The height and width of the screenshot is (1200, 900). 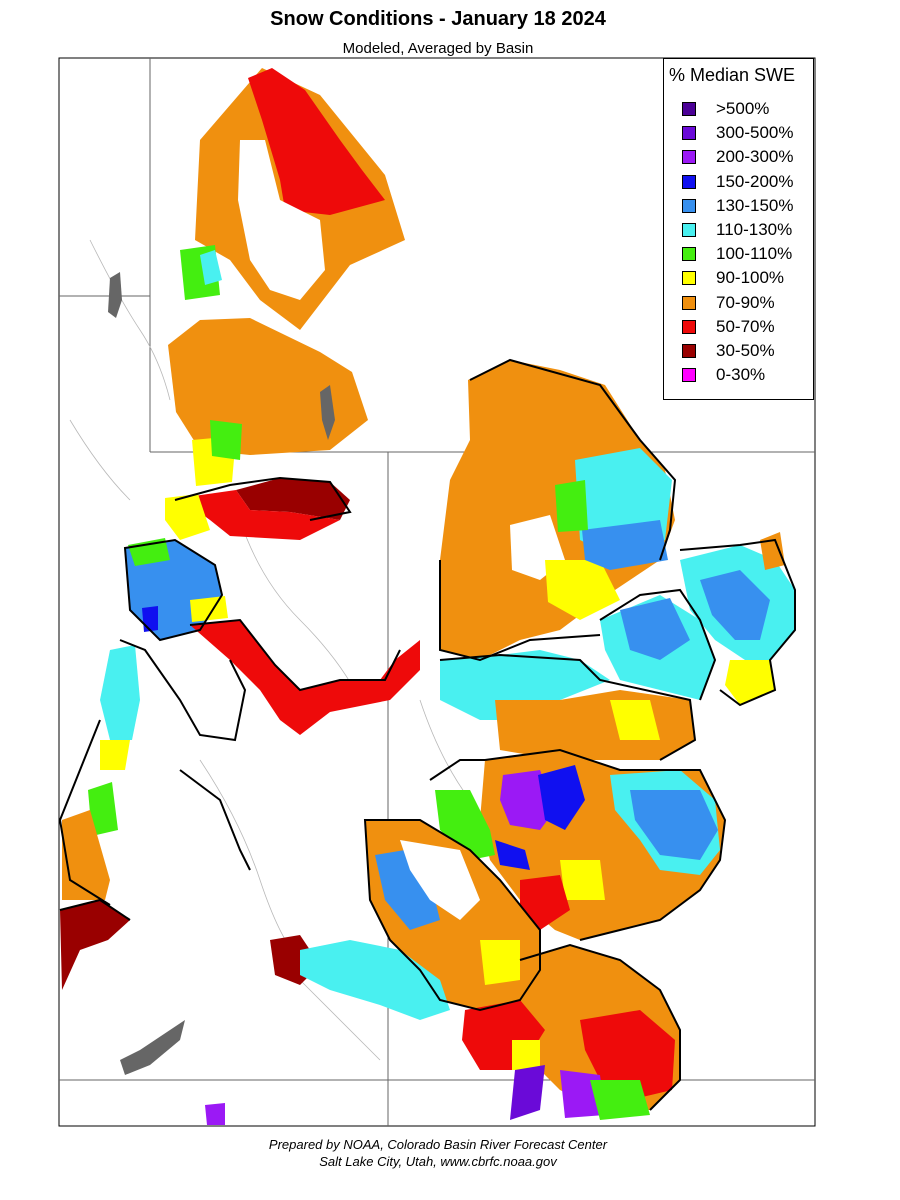 What do you see at coordinates (754, 229) in the screenshot?
I see `legend-label: 110-130%` at bounding box center [754, 229].